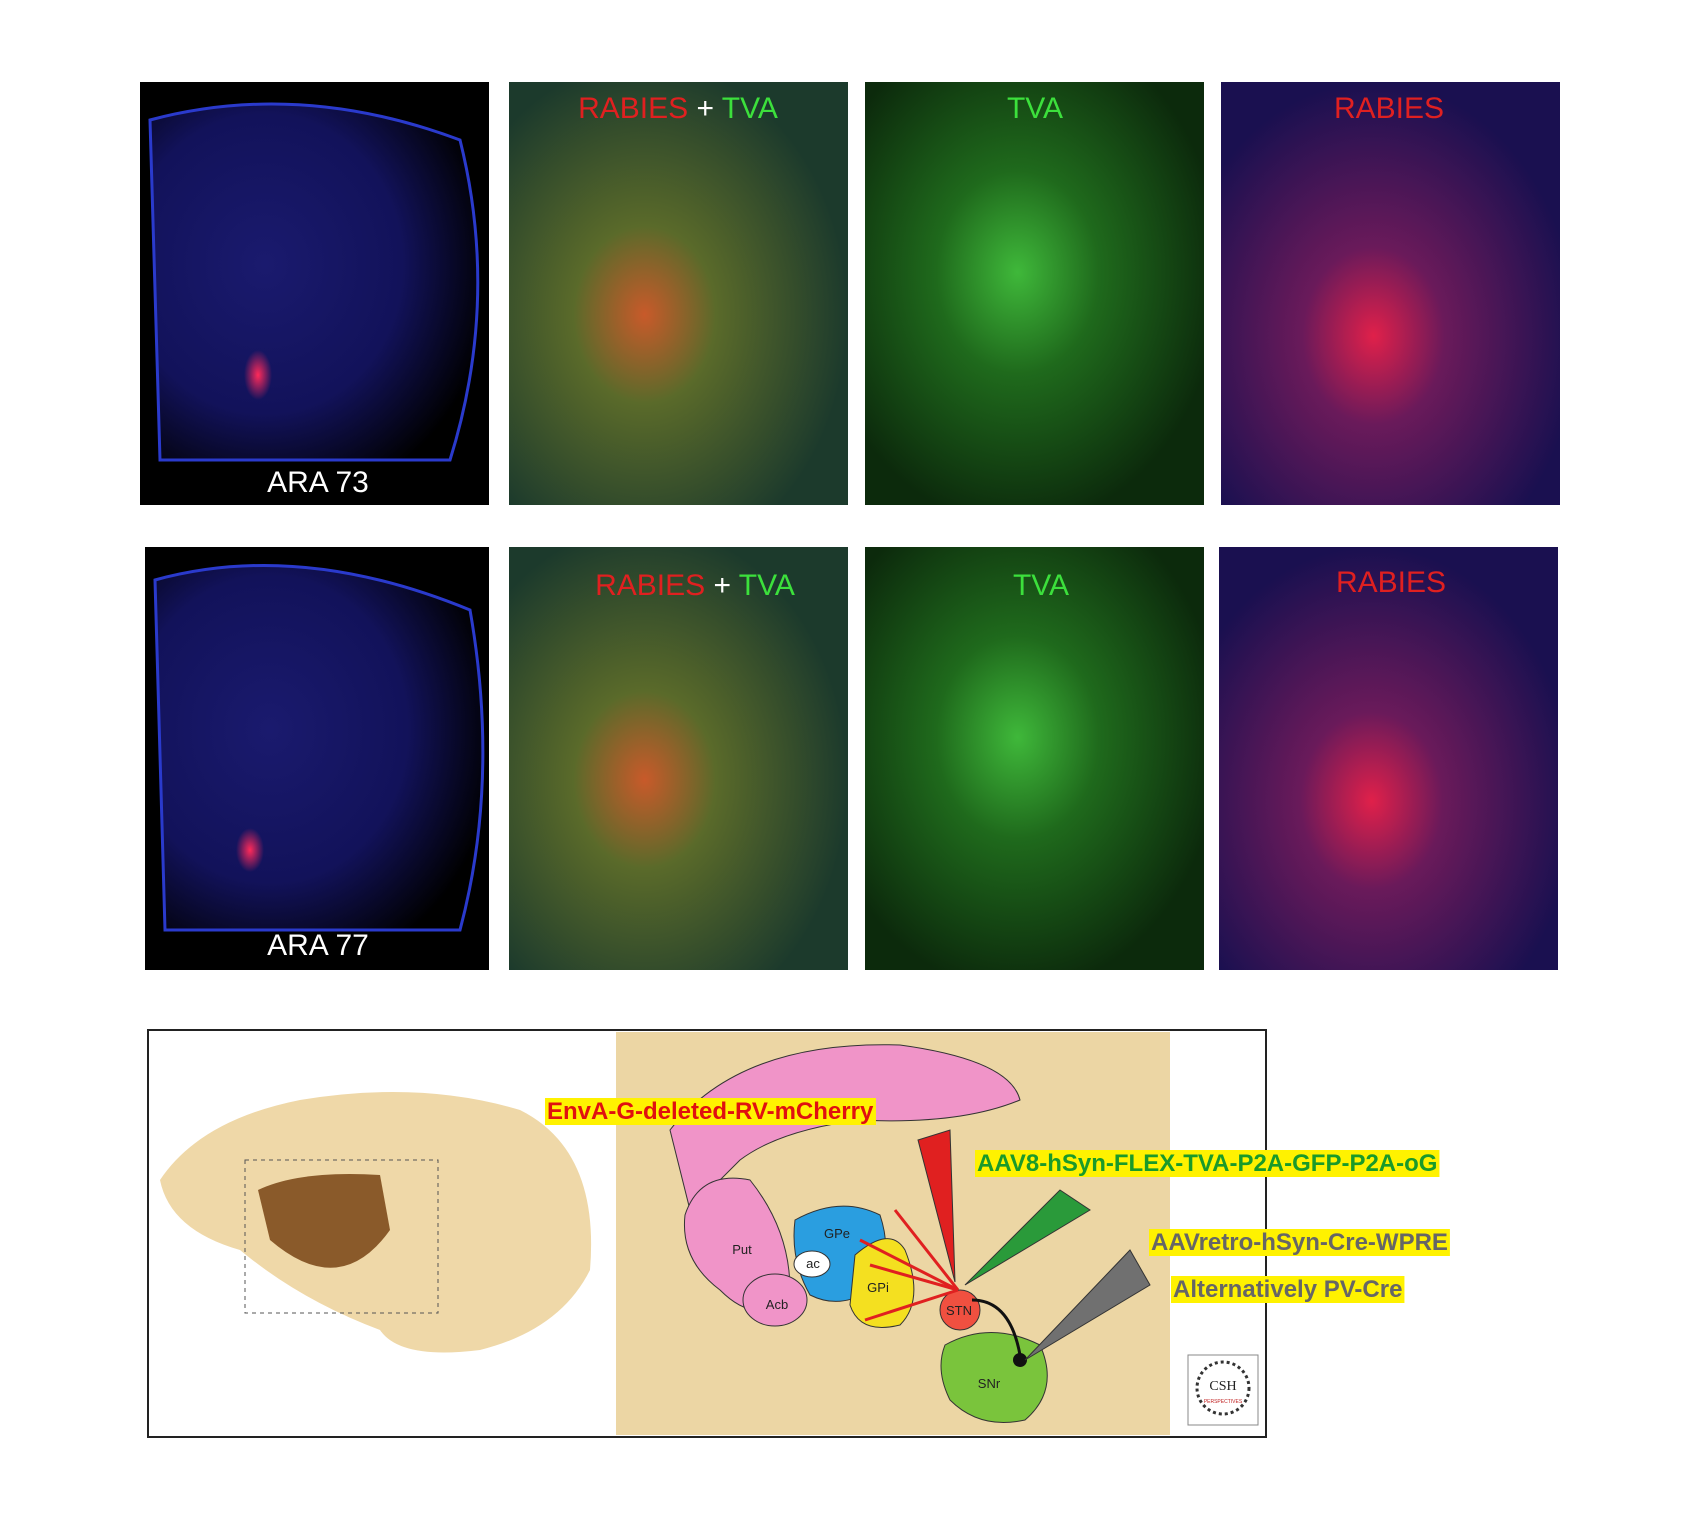 This screenshot has height=1528, width=1706. I want to click on injection-green, so click(1027, 1237).